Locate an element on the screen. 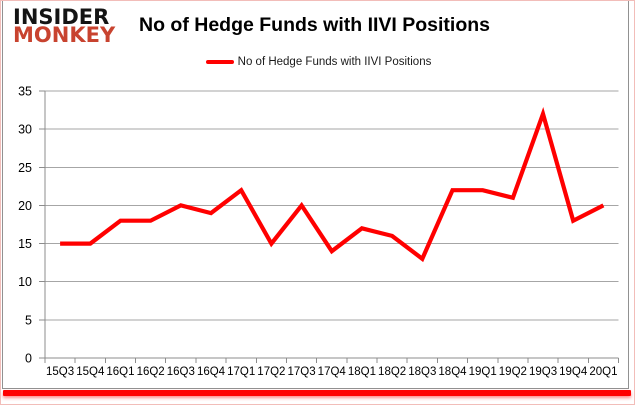 The height and width of the screenshot is (405, 635). x-tick-label-17Q2: 17Q2 is located at coordinates (271, 372).